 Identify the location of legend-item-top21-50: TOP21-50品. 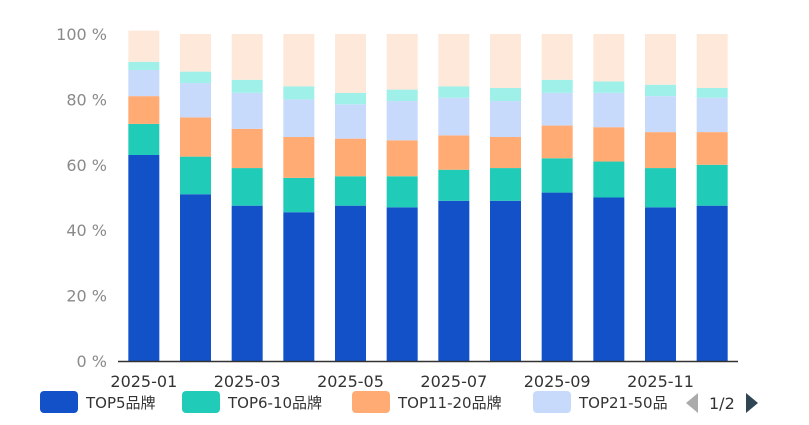
(600, 402).